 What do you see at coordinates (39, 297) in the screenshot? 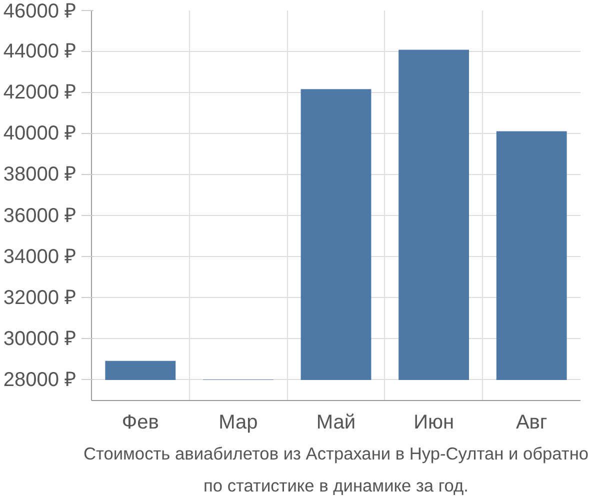
I see `y-tick-label: 32000 ₽` at bounding box center [39, 297].